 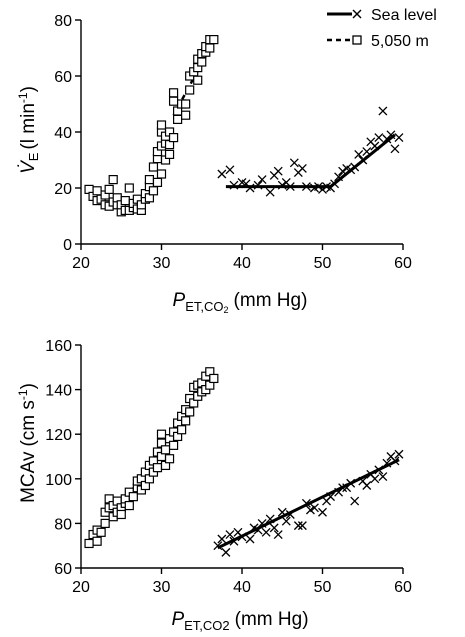 What do you see at coordinates (63, 133) in the screenshot?
I see `y-tick-label: 40` at bounding box center [63, 133].